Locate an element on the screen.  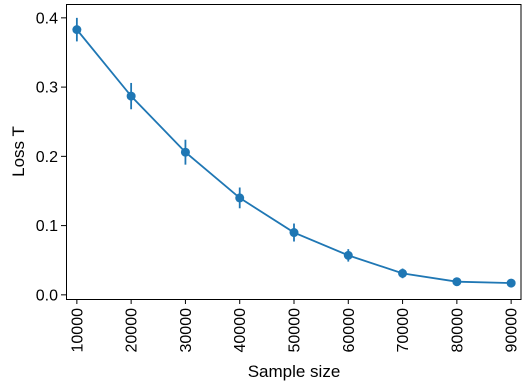
x-tick-label: 20000 is located at coordinates (132, 330).